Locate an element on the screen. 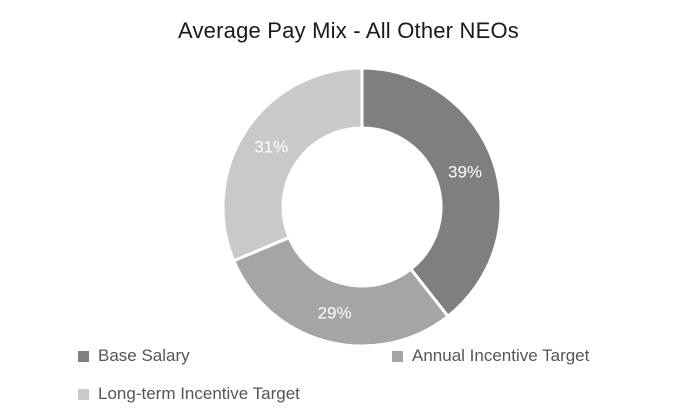 Image resolution: width=697 pixels, height=414 pixels. slice-base-salary is located at coordinates (431, 192).